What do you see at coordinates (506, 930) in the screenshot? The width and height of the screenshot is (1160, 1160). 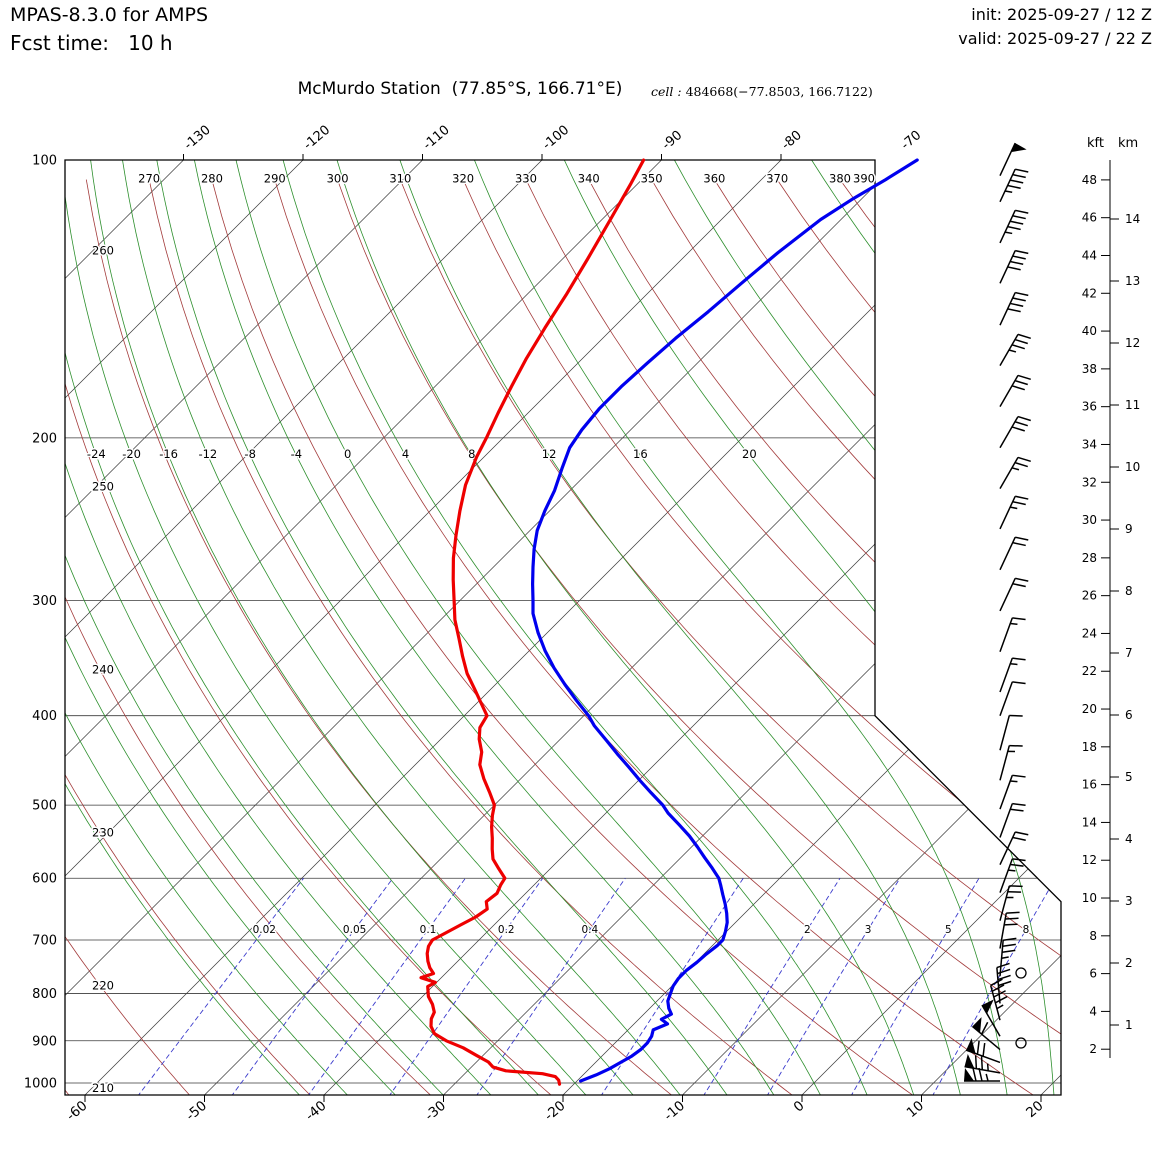 I see `svg-text: 0.2` at bounding box center [506, 930].